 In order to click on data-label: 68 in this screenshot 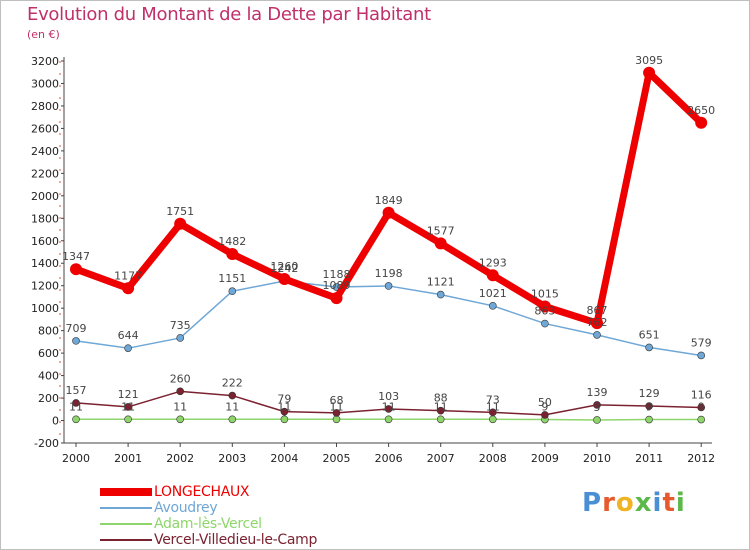, I will do `click(337, 400)`.